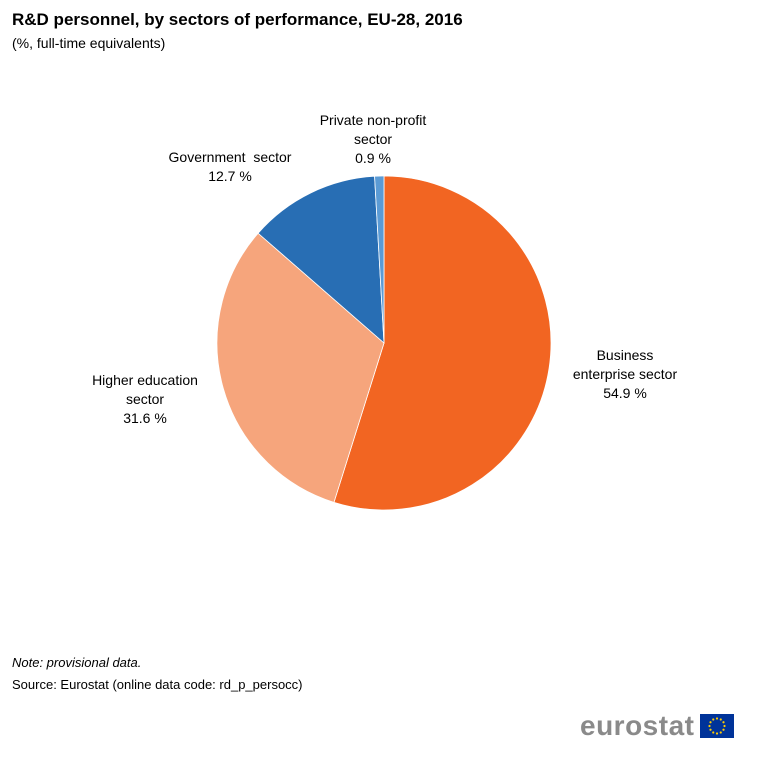  I want to click on pie-slice-higher-education-sector, so click(300, 367).